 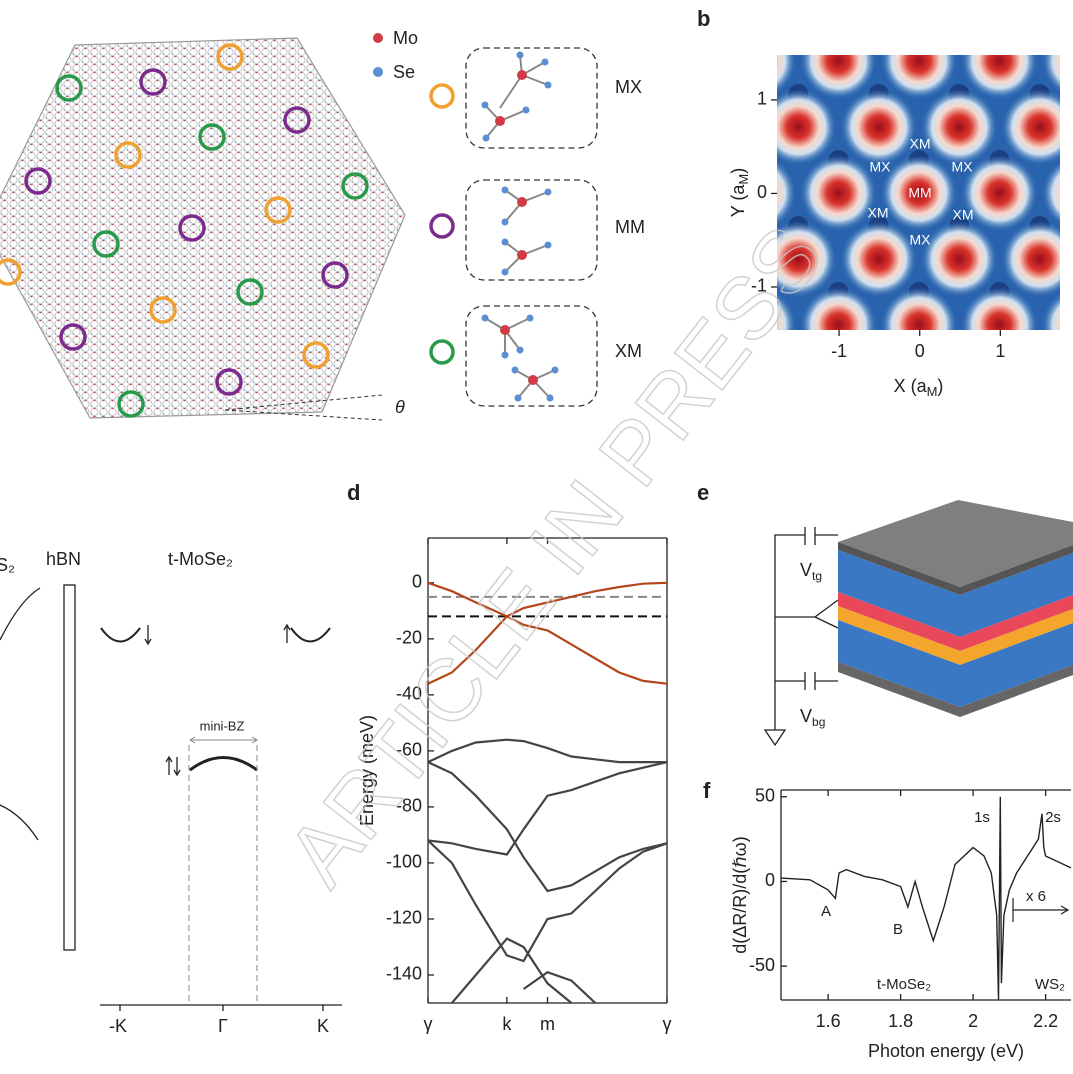 What do you see at coordinates (378, 38) in the screenshot?
I see `mo-dot` at bounding box center [378, 38].